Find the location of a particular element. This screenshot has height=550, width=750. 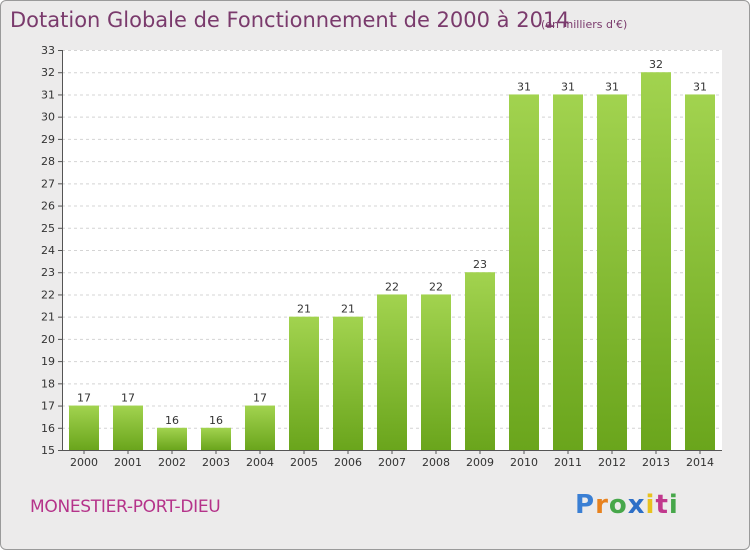

x-tick-label: 2006 is located at coordinates (348, 462).